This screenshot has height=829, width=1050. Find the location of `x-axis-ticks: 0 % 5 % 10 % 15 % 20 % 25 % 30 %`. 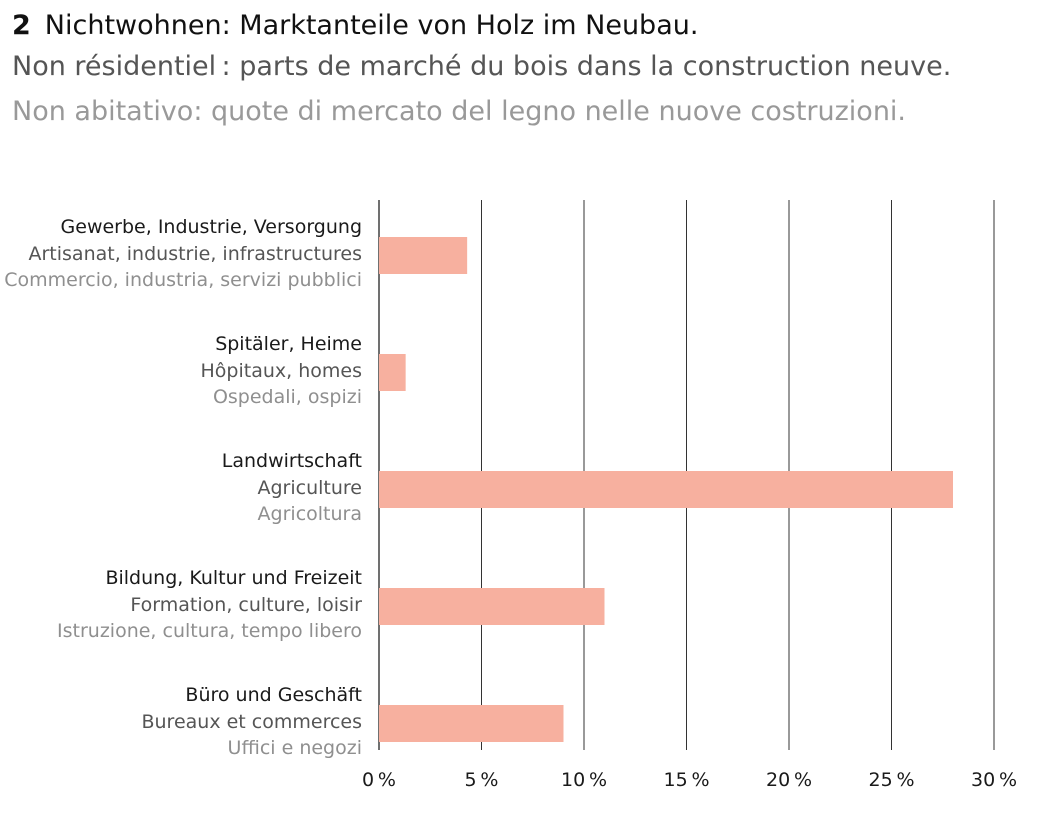

x-axis-ticks: 0 % 5 % 10 % 15 % 20 % 25 % 30 % is located at coordinates (689, 780).